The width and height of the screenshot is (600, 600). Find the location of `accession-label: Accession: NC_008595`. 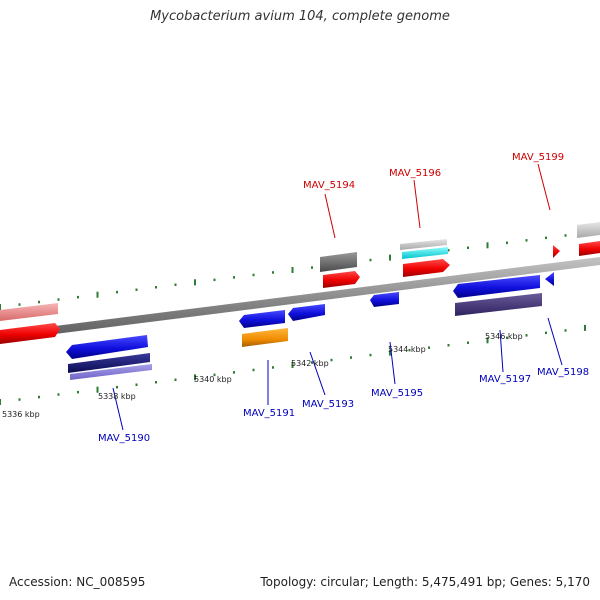

accession-label: Accession: NC_008595 is located at coordinates (77, 582).